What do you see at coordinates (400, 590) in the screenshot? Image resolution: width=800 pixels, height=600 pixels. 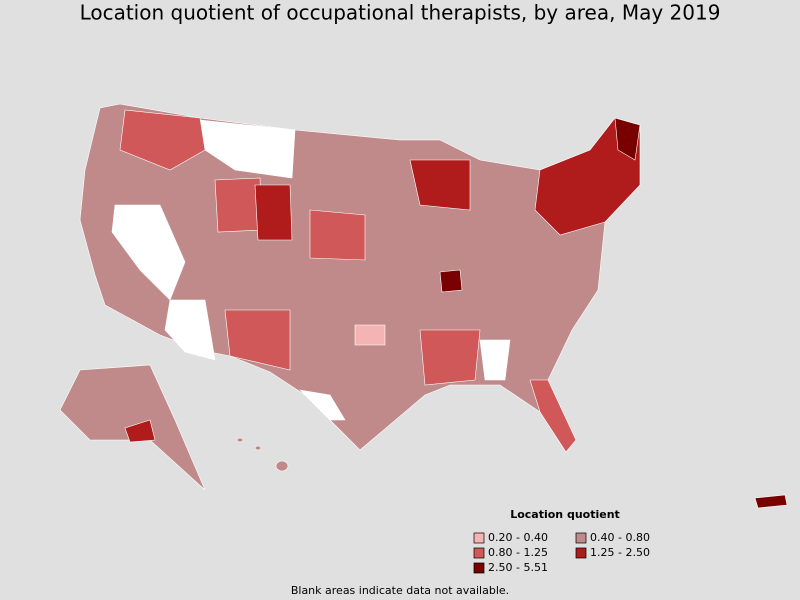 I see `footnote: Blank areas indicate data not available.` at bounding box center [400, 590].